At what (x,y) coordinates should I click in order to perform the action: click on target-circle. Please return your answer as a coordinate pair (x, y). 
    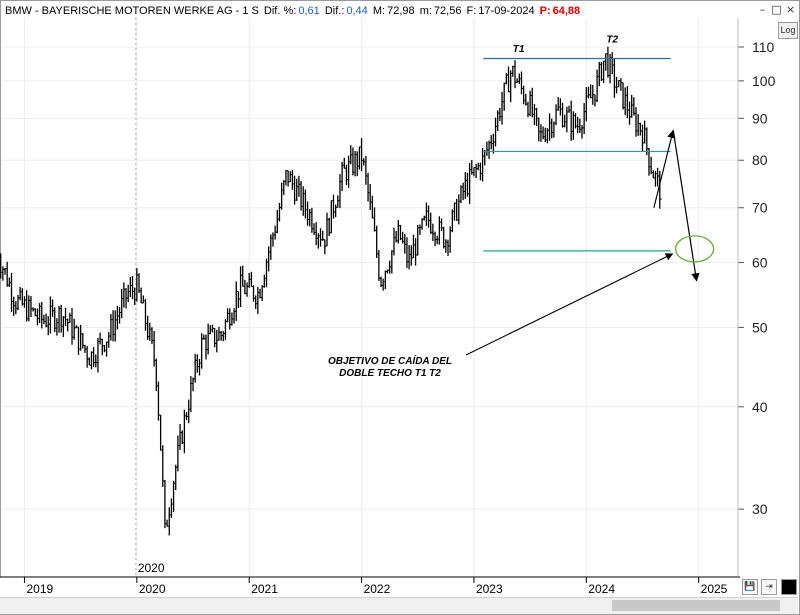
    Looking at the image, I should click on (694, 249).